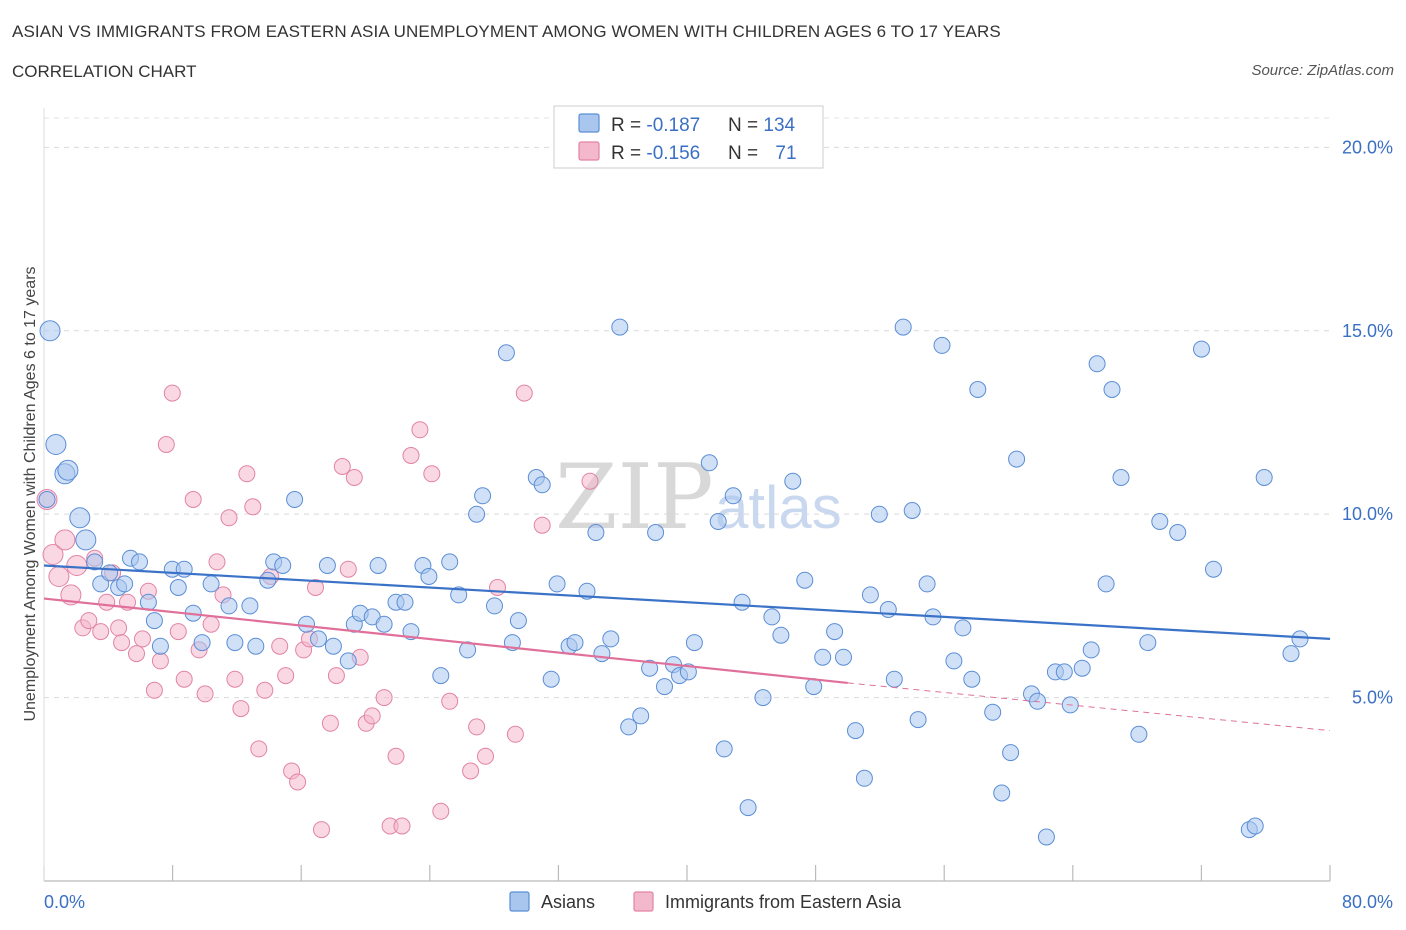 The image size is (1406, 930). I want to click on svg-text: R = -0.156, so click(655, 153).